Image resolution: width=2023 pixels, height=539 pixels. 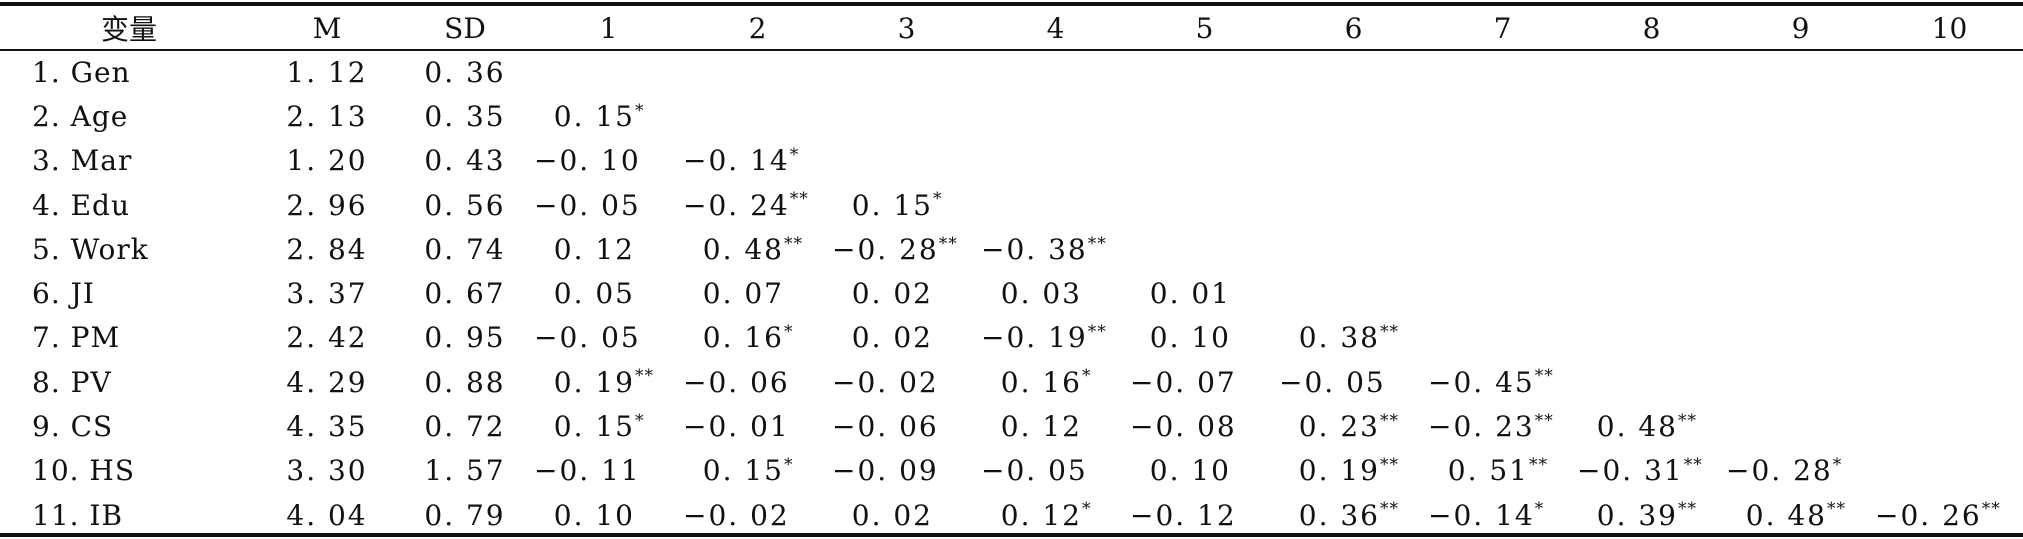 I want to click on sd-value: 0. 74, so click(x=465, y=249).